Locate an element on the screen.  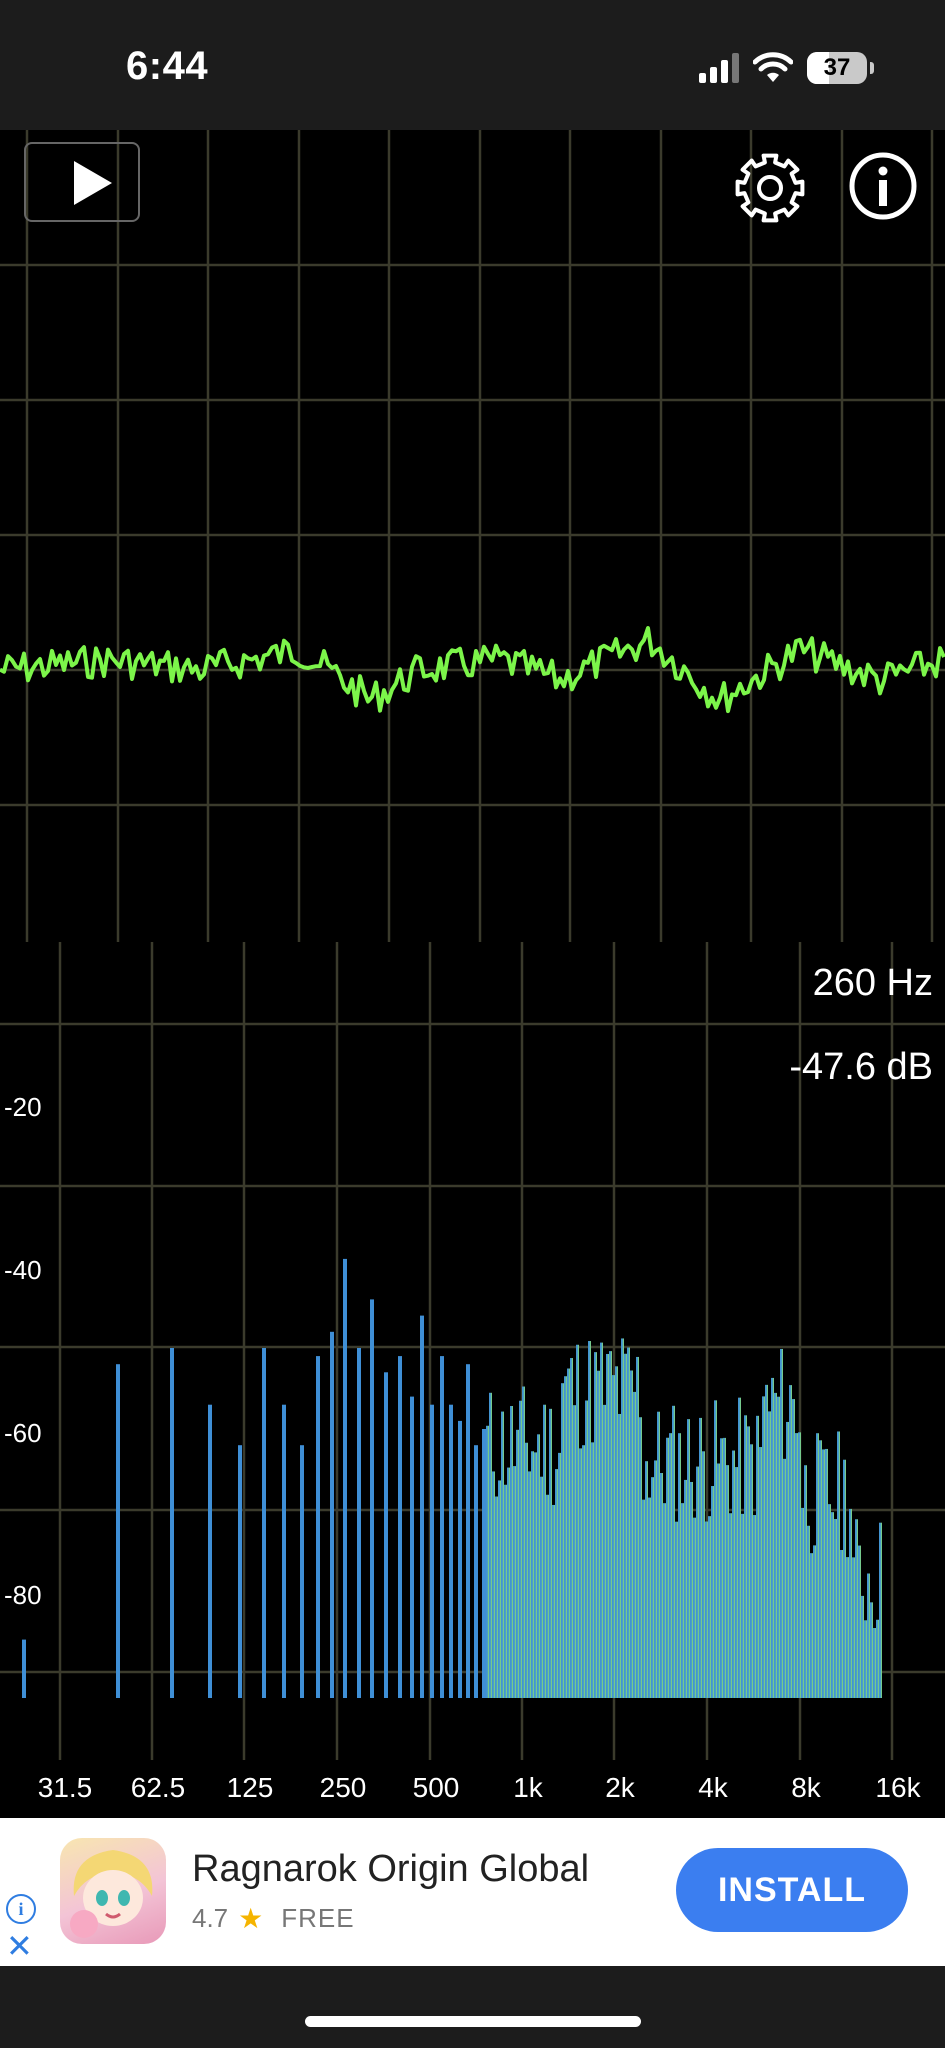
ad-close-icon: ✕ is located at coordinates (19, 1946).